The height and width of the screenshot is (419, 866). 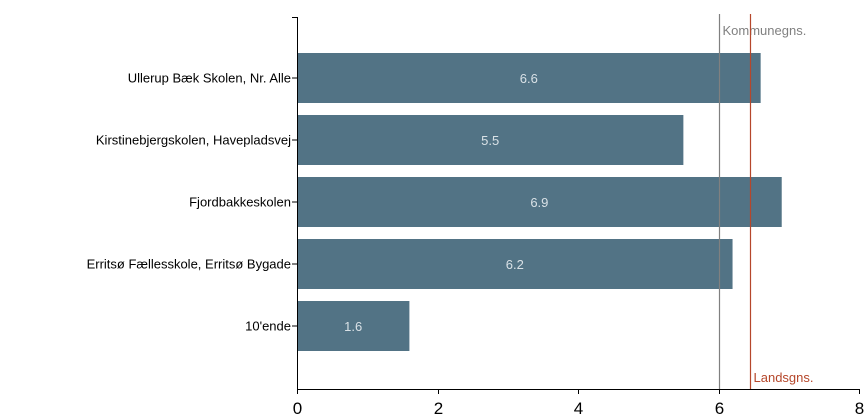 What do you see at coordinates (859, 408) in the screenshot?
I see `x-tick-label: 8` at bounding box center [859, 408].